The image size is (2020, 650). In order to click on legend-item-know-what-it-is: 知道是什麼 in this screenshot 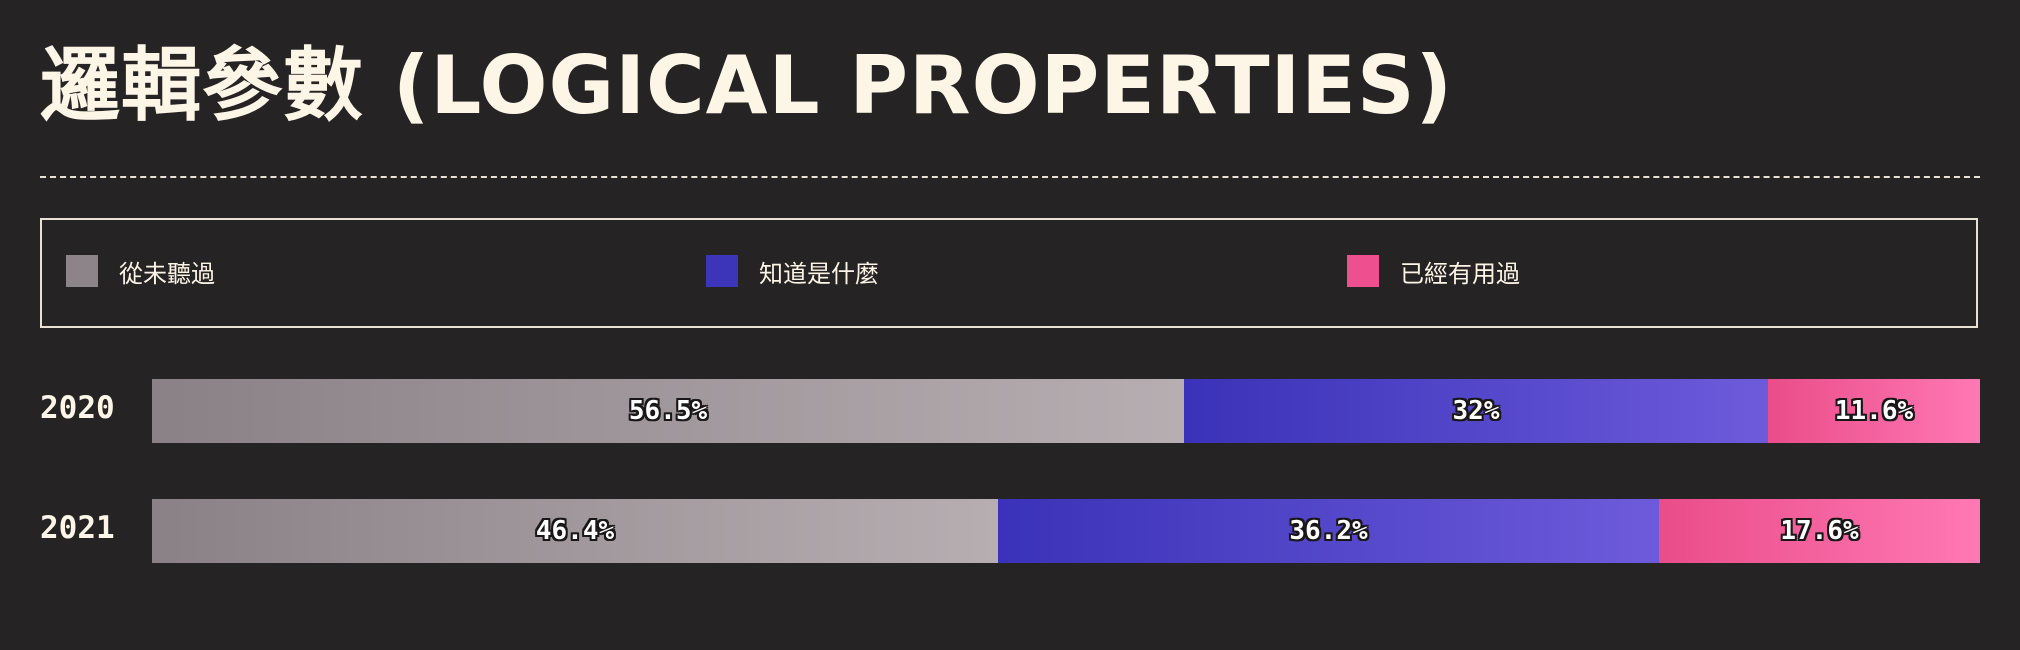, I will do `click(792, 271)`.